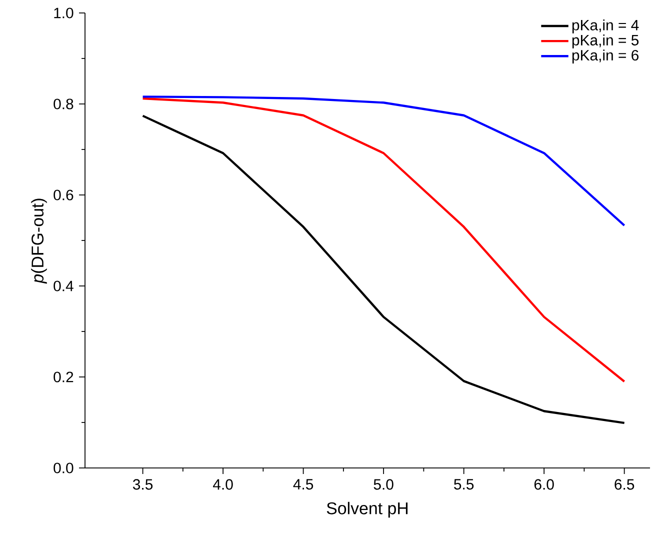  What do you see at coordinates (64, 286) in the screenshot?
I see `y-tick-label: 0.4` at bounding box center [64, 286].